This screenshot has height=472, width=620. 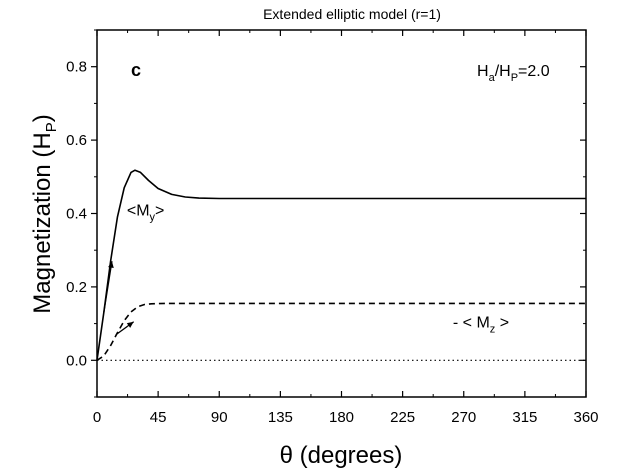 What do you see at coordinates (471, 322) in the screenshot?
I see `annotation-mz-main: - < M` at bounding box center [471, 322].